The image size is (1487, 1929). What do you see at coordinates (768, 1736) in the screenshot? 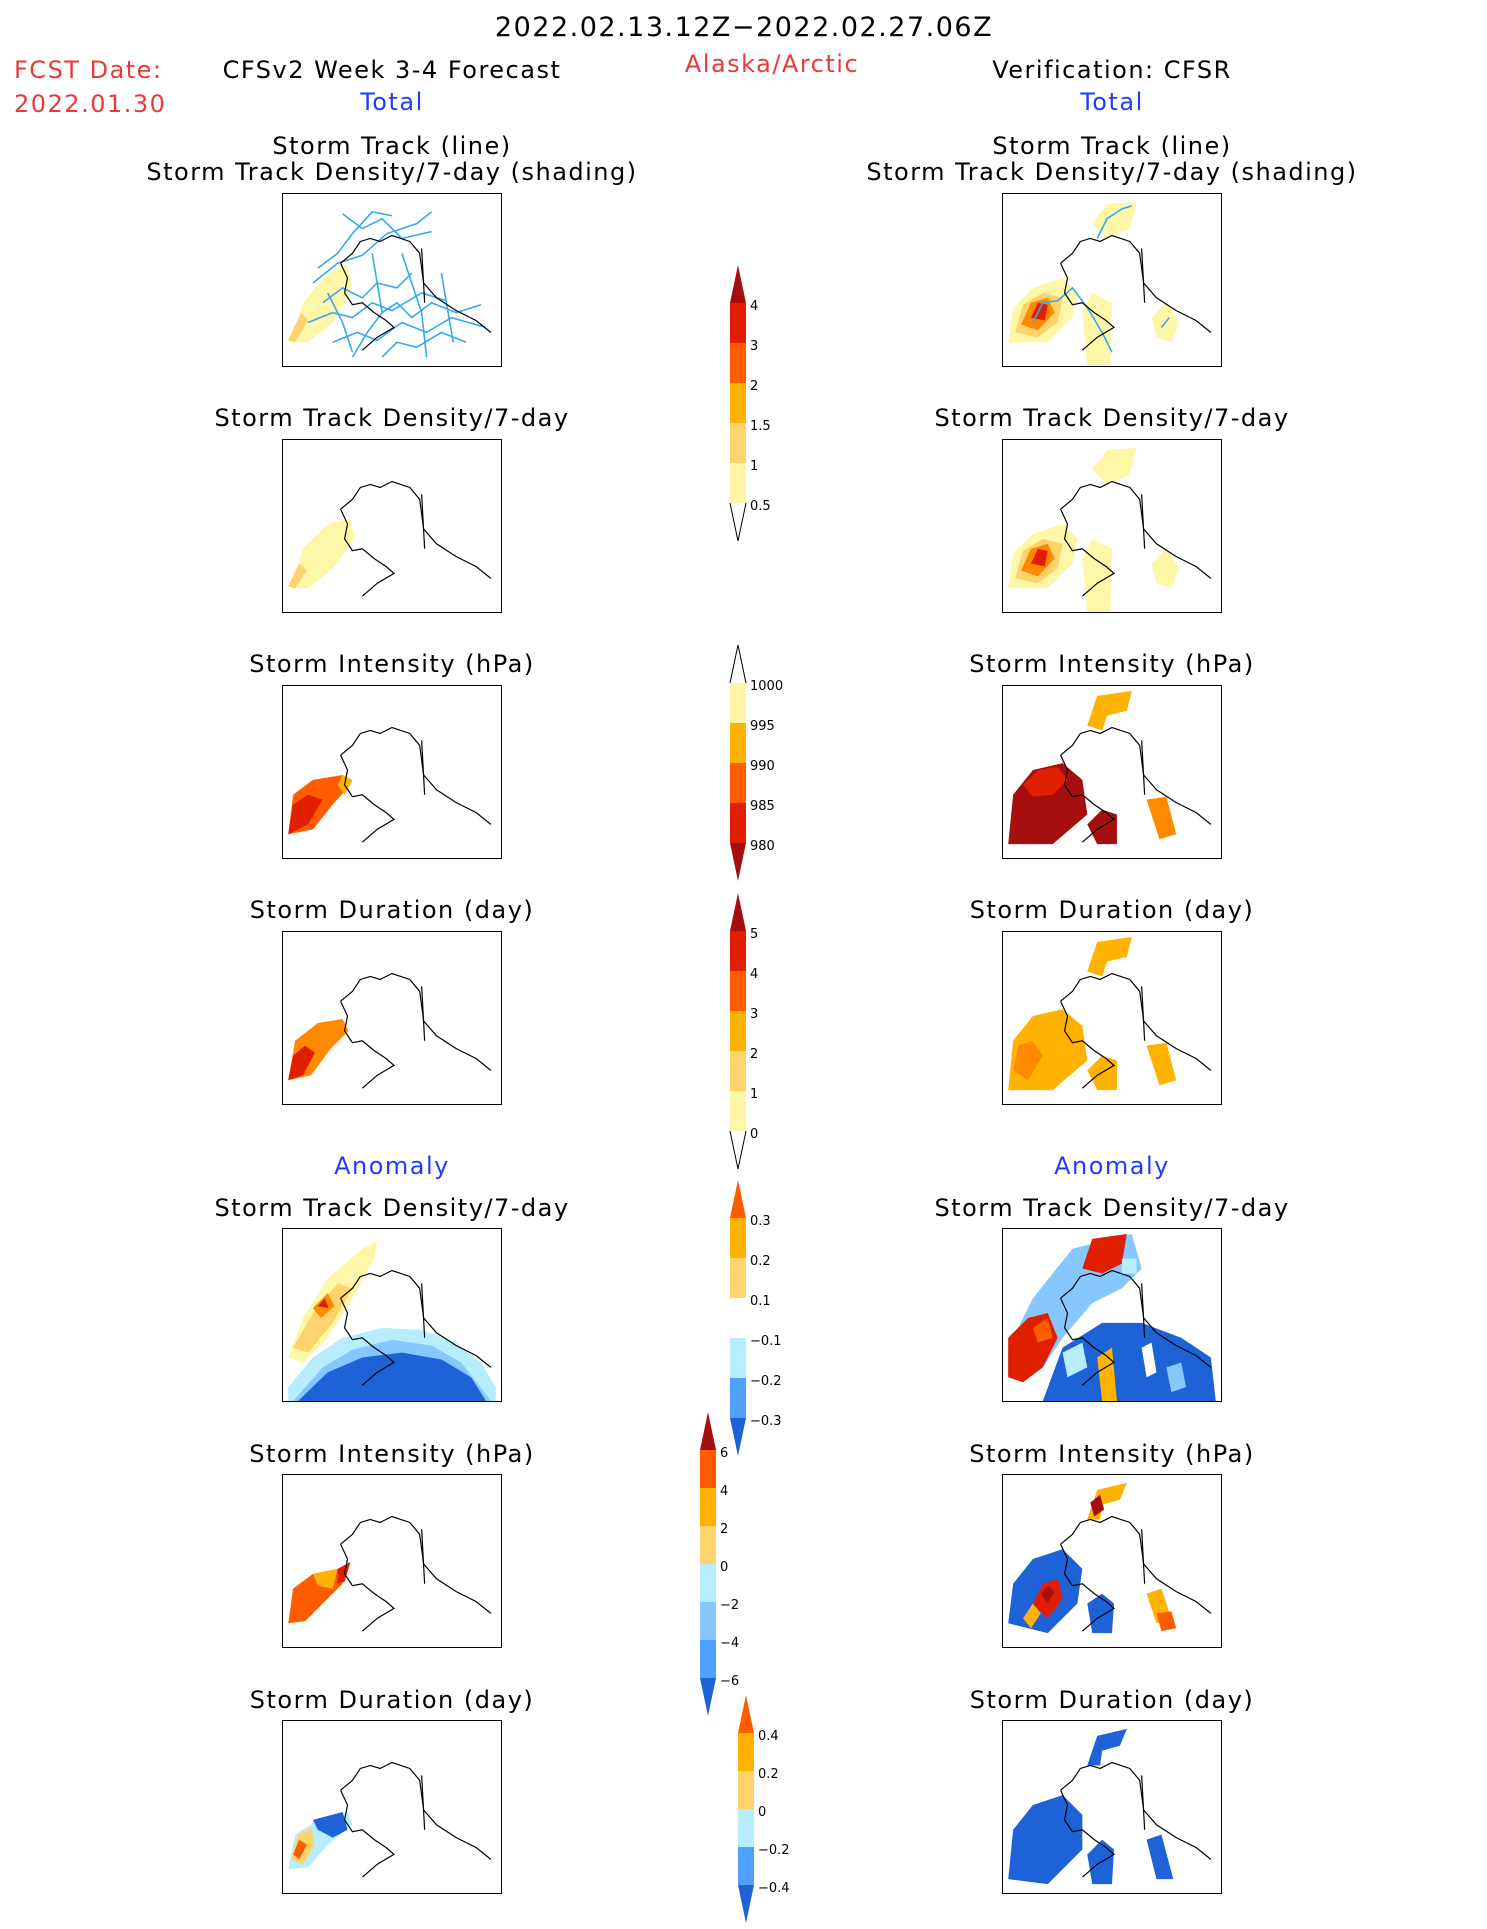
I see `cb6-tick-0-4: 0.4` at bounding box center [768, 1736].